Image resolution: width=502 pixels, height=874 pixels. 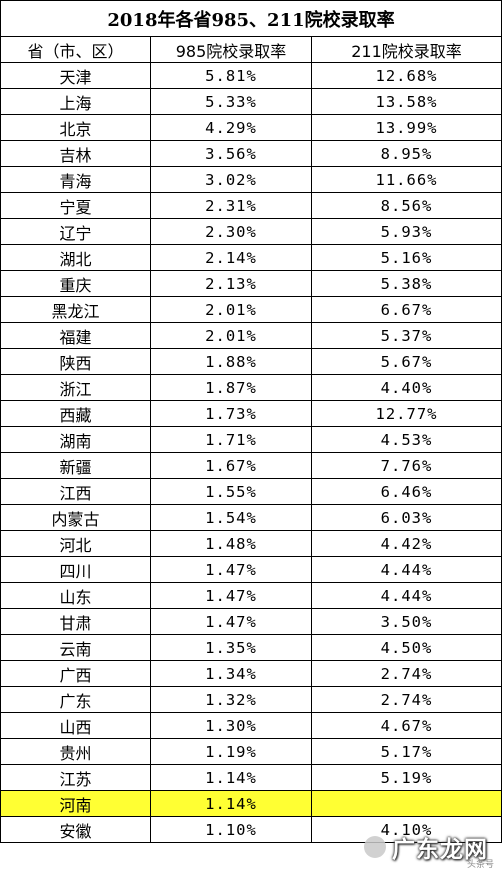 I want to click on cell-211-rate: 6.46%, so click(x=406, y=491).